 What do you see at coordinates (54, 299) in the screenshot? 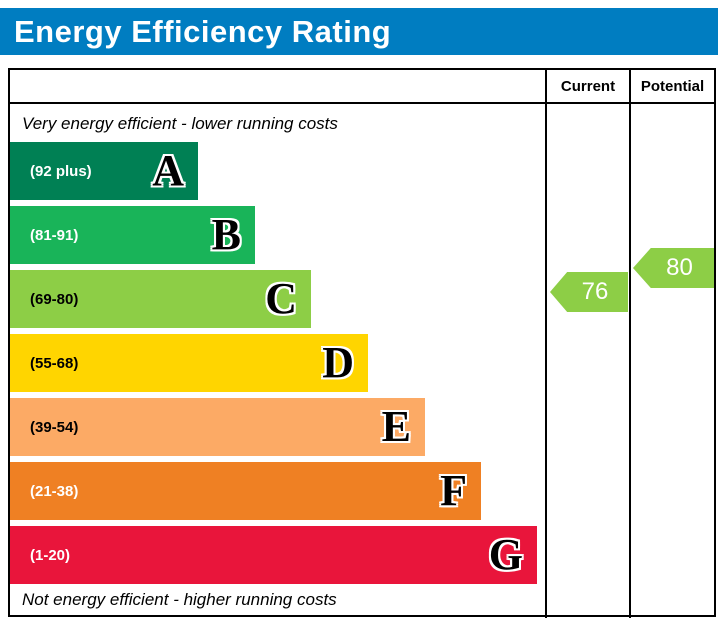
I see `band-c-range: (69-80)` at bounding box center [54, 299].